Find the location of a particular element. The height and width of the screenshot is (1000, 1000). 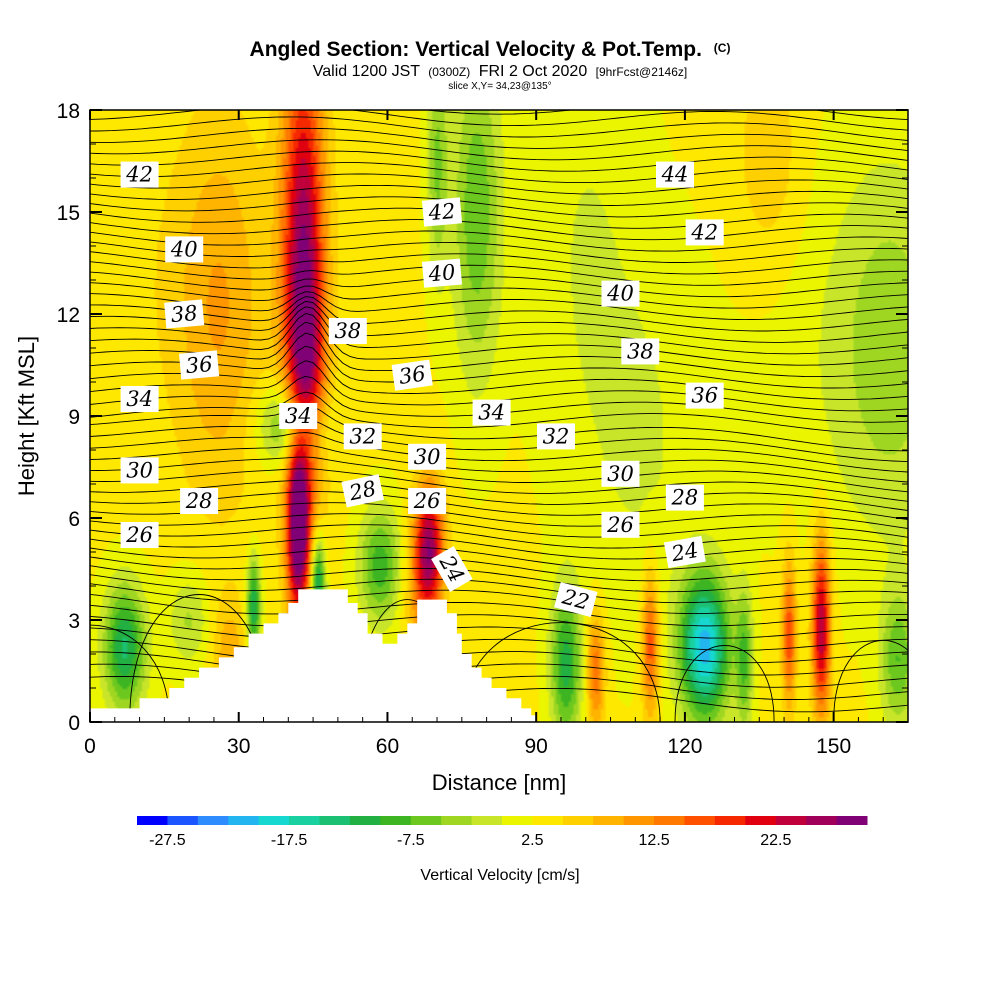

x-axis-label: Distance [nm] is located at coordinates (499, 782).